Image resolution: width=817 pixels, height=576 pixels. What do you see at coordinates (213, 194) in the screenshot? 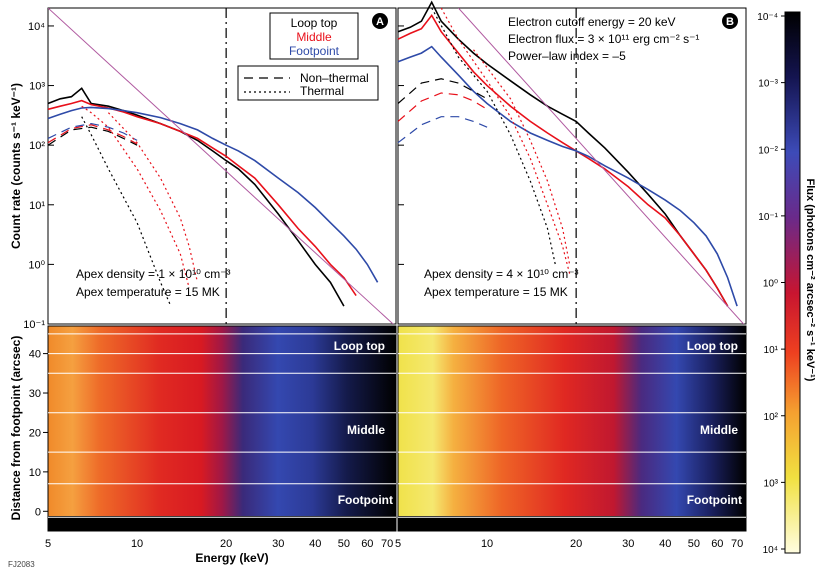
I see `chart-a-series-footpoint` at bounding box center [213, 194].